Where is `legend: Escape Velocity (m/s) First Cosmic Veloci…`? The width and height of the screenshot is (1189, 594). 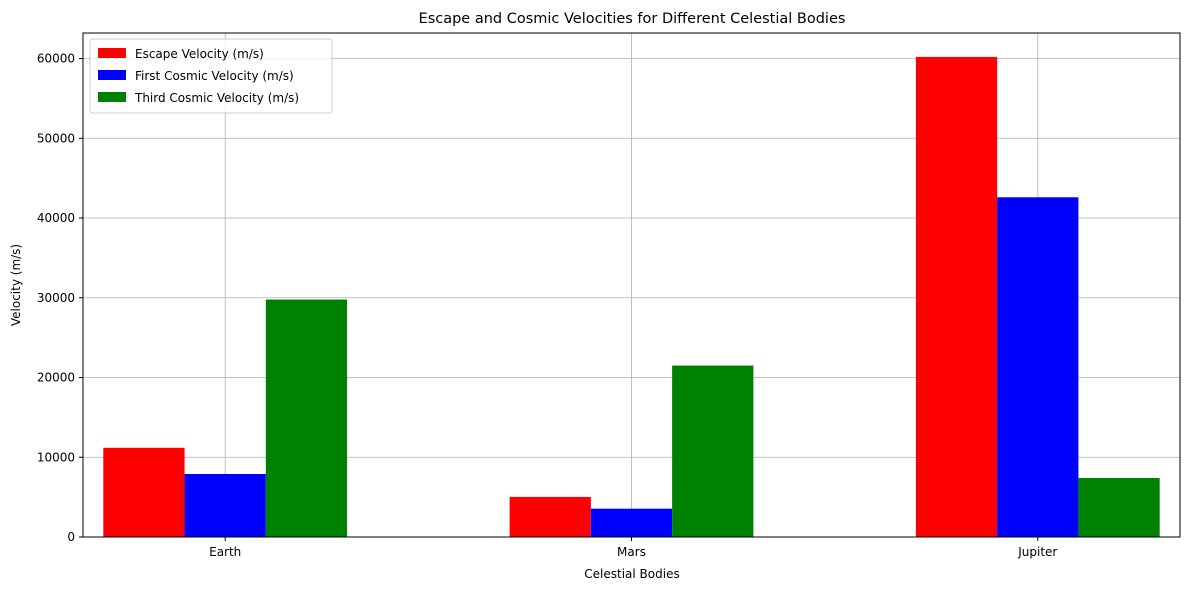 legend: Escape Velocity (m/s) First Cosmic Veloci… is located at coordinates (211, 76).